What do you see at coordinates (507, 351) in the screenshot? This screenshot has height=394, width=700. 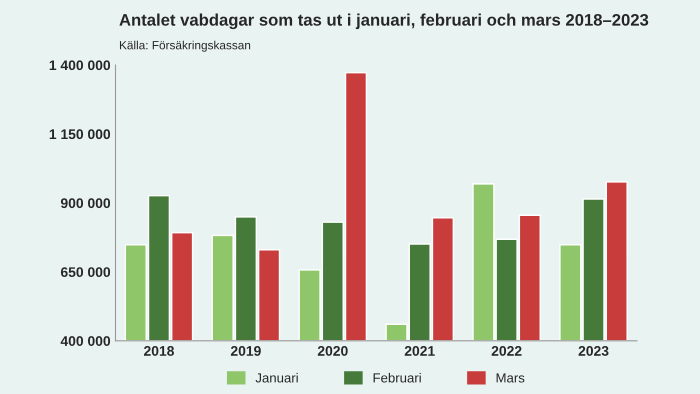 I see `x-tick-label: 2022` at bounding box center [507, 351].